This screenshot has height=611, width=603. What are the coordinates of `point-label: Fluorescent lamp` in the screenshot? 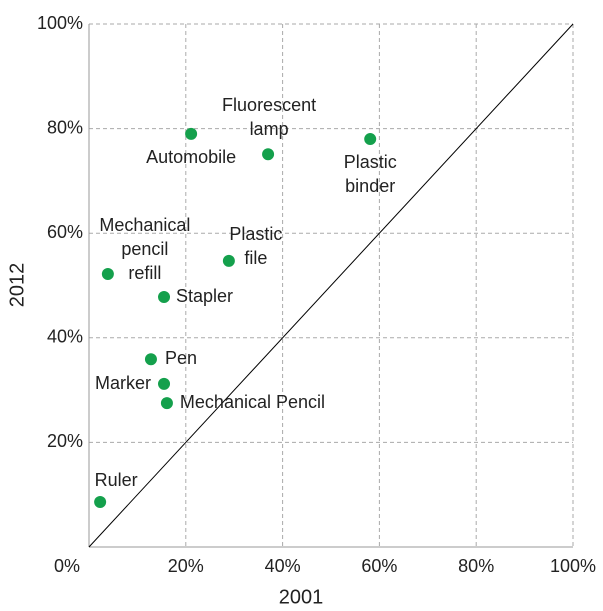 It's located at (269, 117).